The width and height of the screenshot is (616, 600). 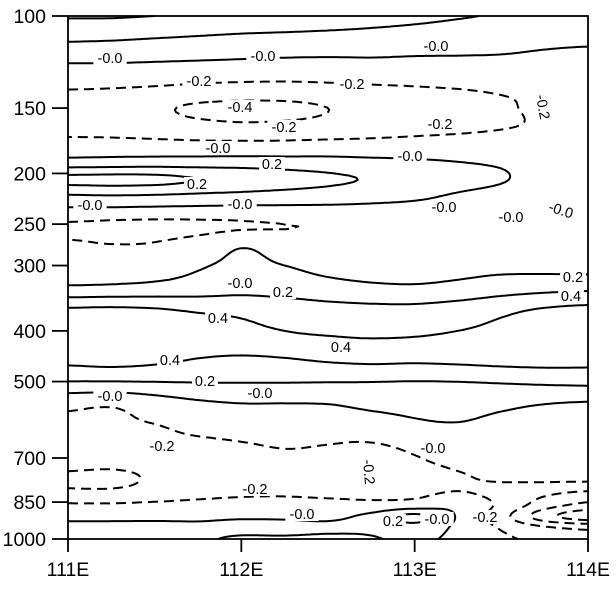 What do you see at coordinates (29, 267) in the screenshot?
I see `y-axis-tick-label: 300` at bounding box center [29, 267].